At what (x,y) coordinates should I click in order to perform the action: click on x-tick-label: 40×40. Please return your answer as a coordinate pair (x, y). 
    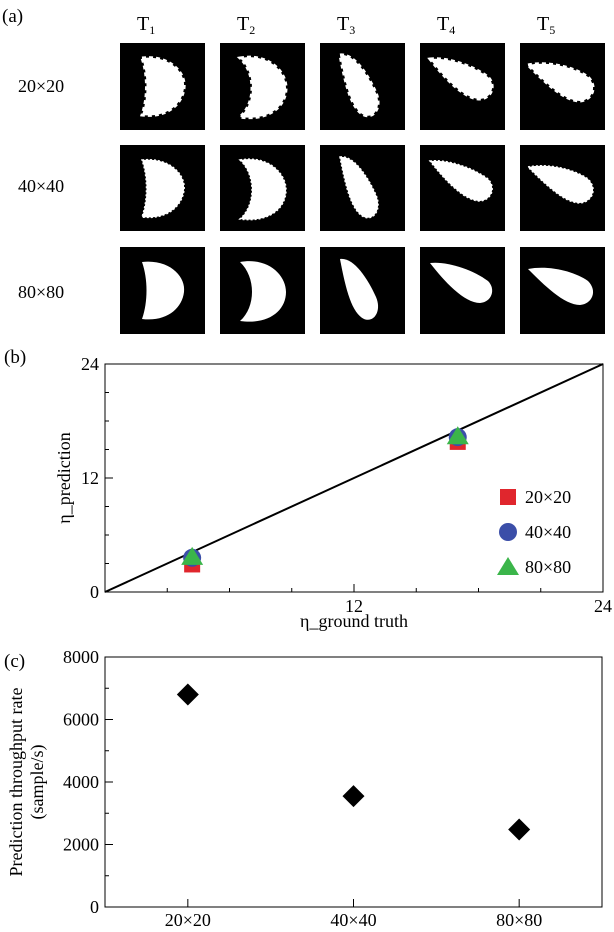
    Looking at the image, I should click on (353, 920).